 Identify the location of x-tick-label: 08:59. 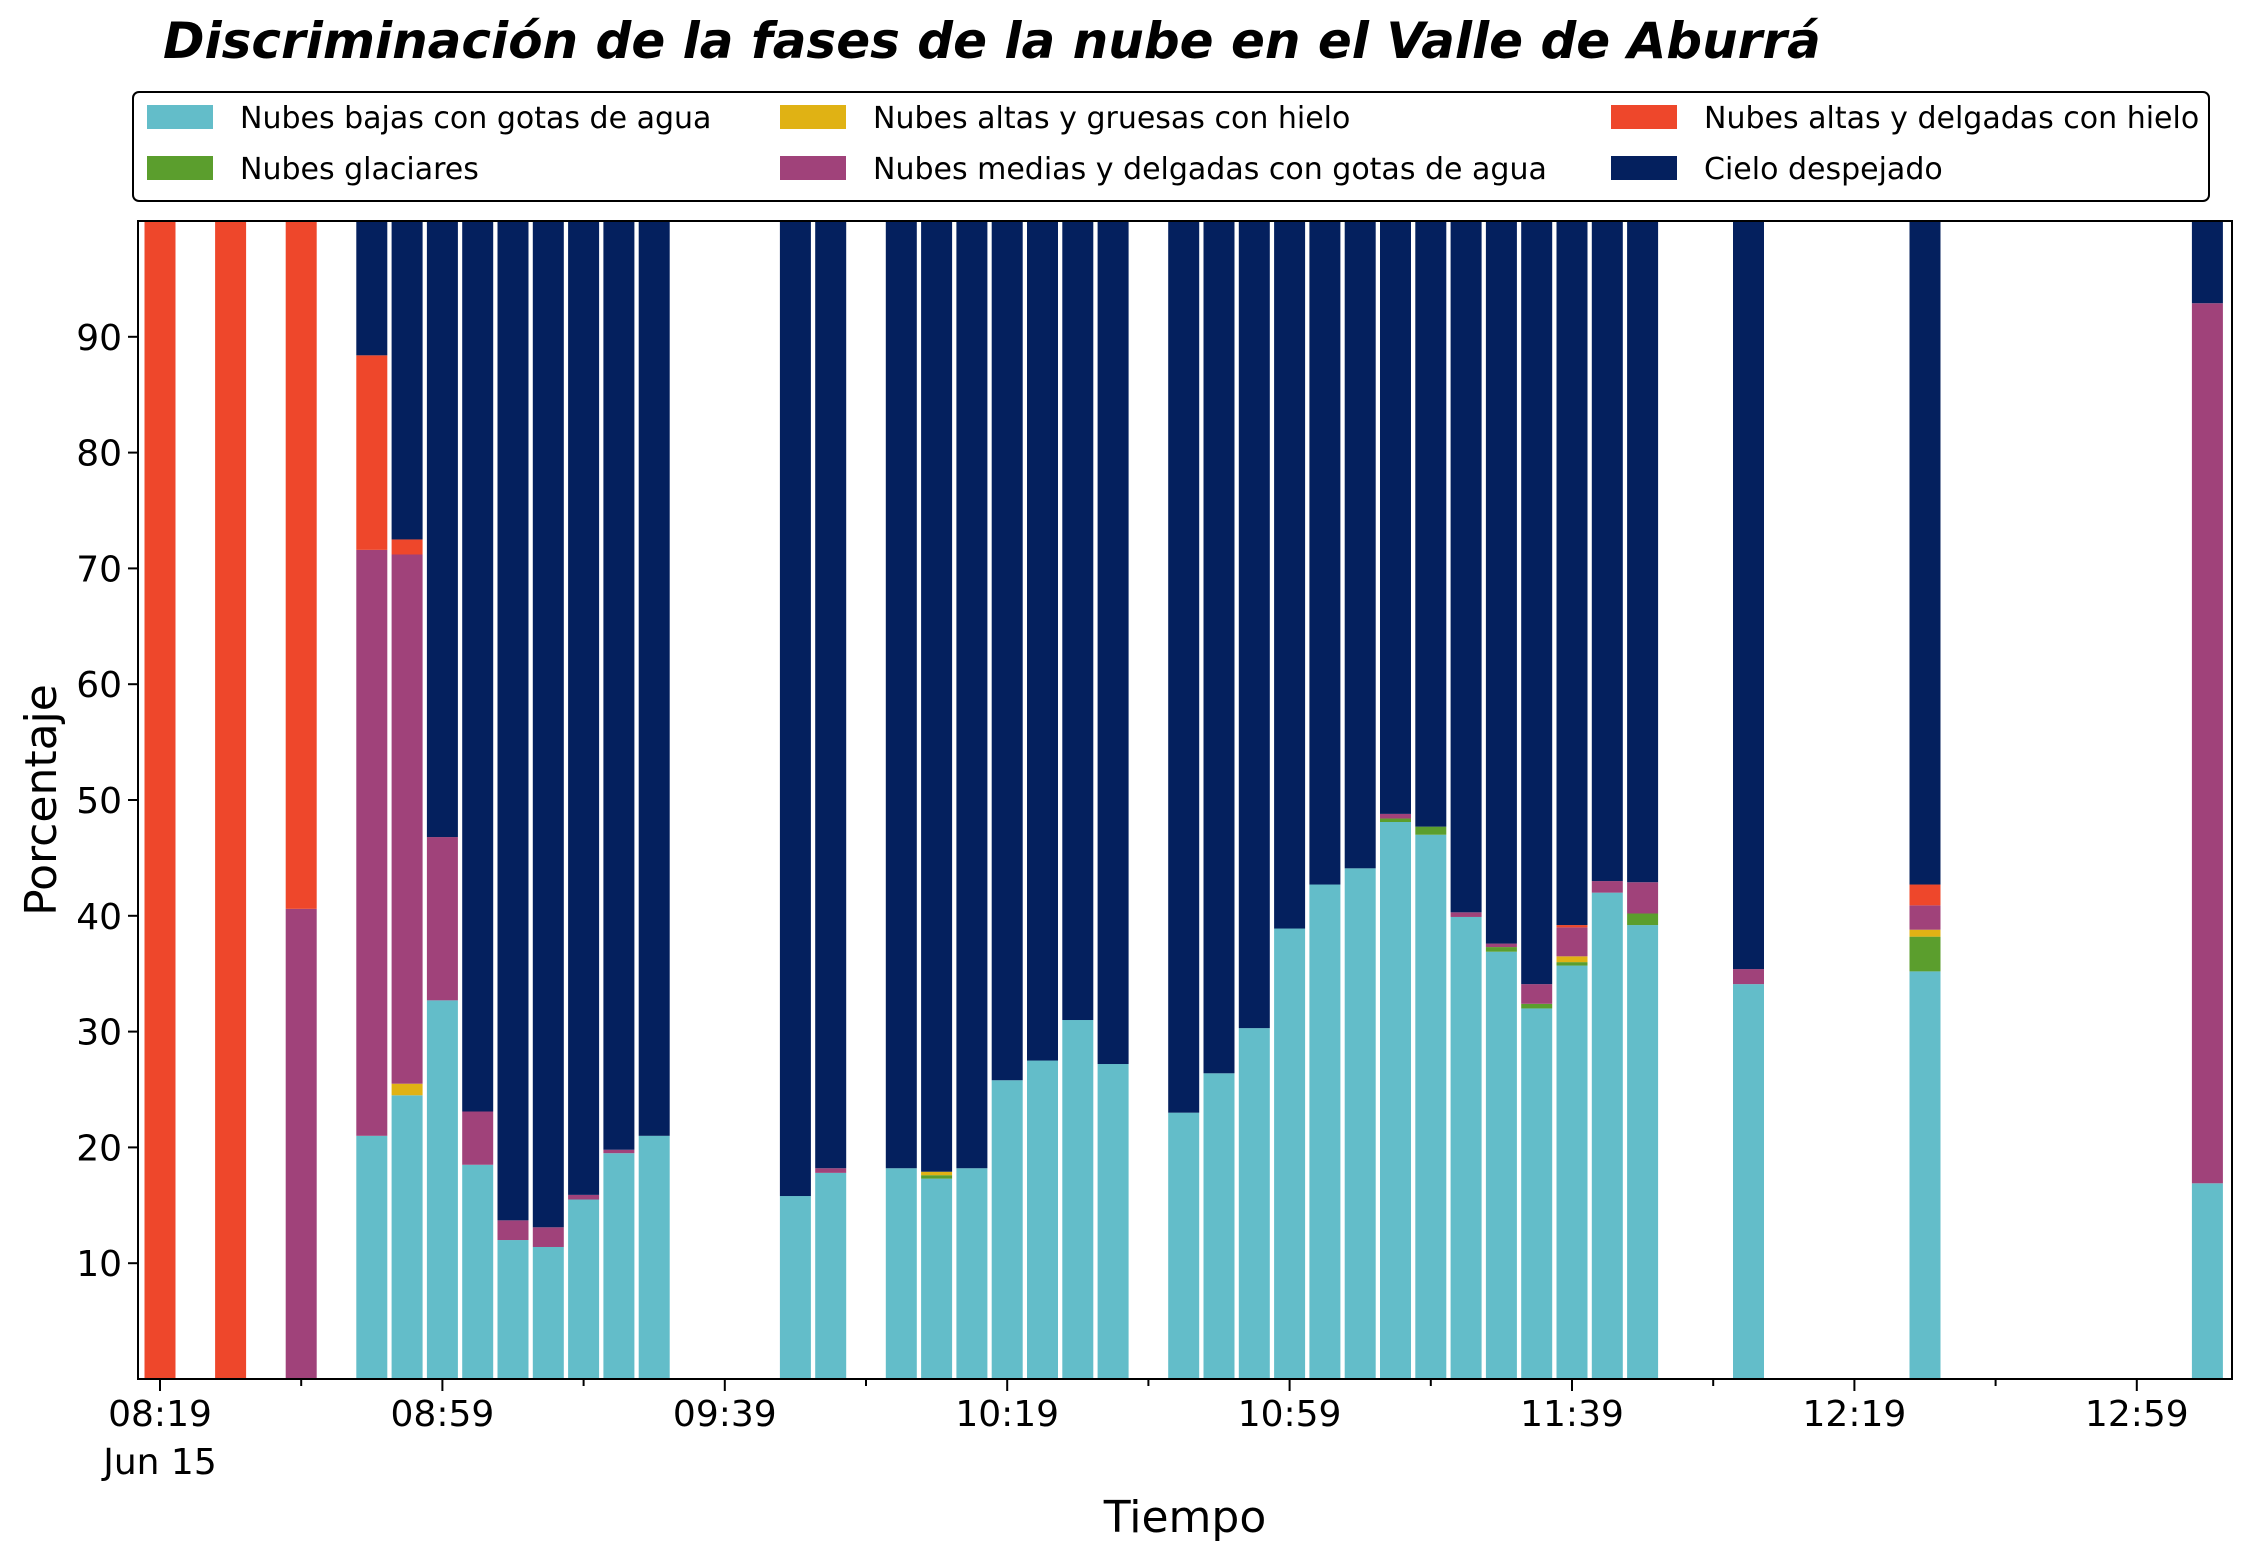
(443, 1414).